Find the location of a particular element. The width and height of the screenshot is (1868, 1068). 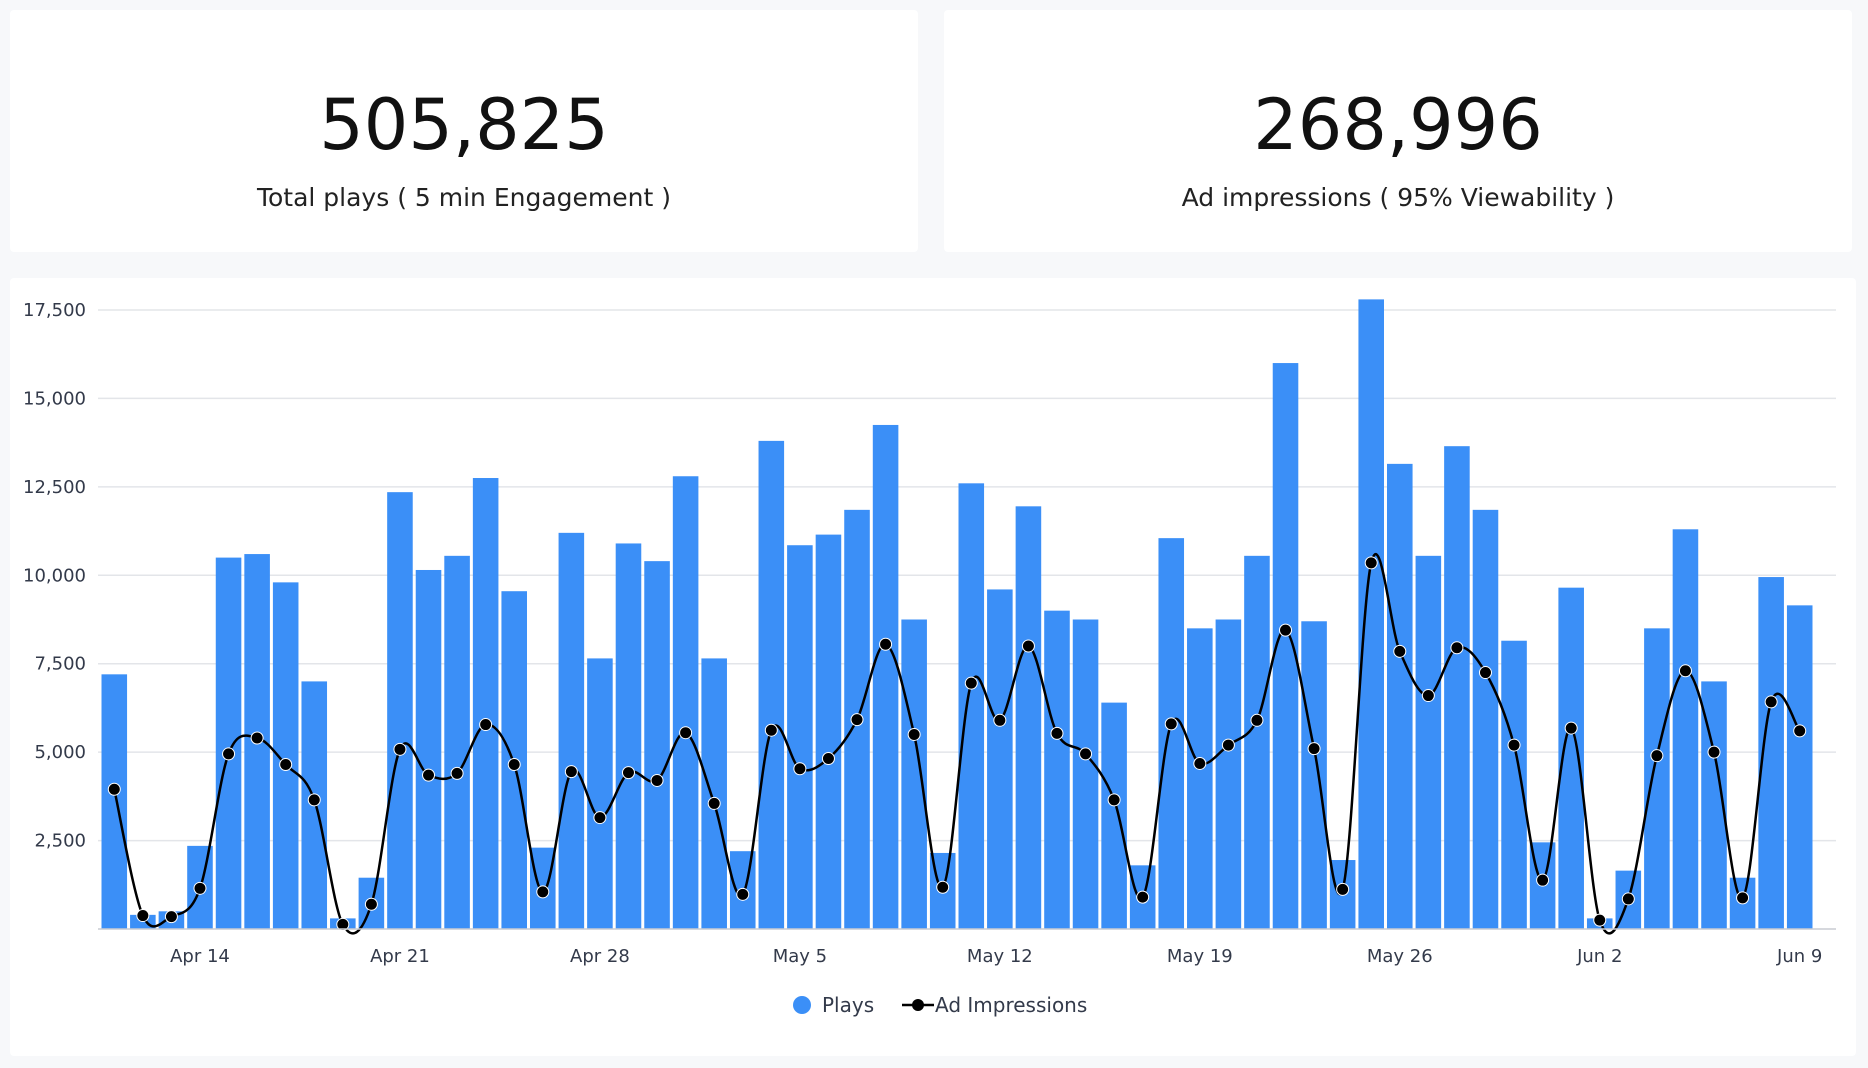

legend-impressions-label: Ad Impressions is located at coordinates (1011, 1005).